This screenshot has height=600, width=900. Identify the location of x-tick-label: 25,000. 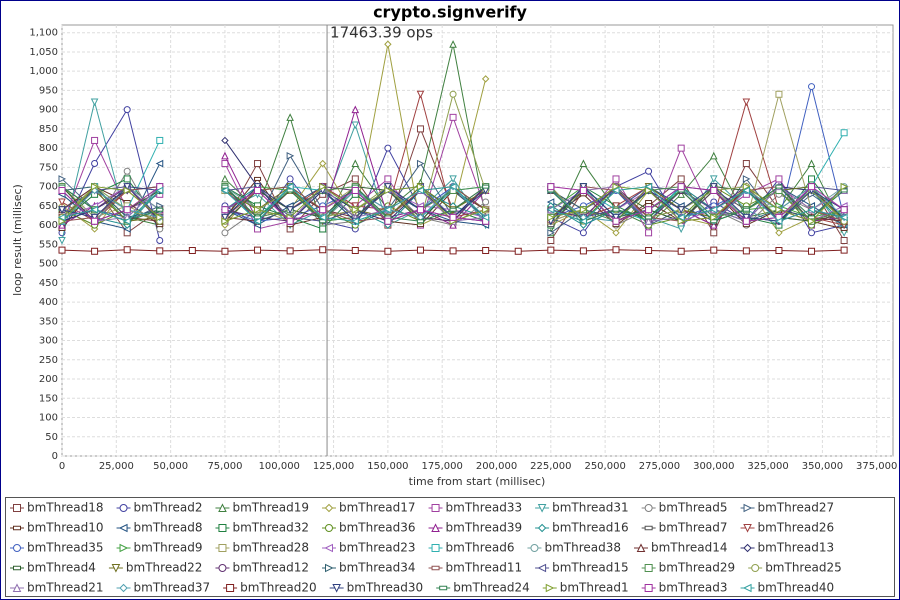
(116, 466).